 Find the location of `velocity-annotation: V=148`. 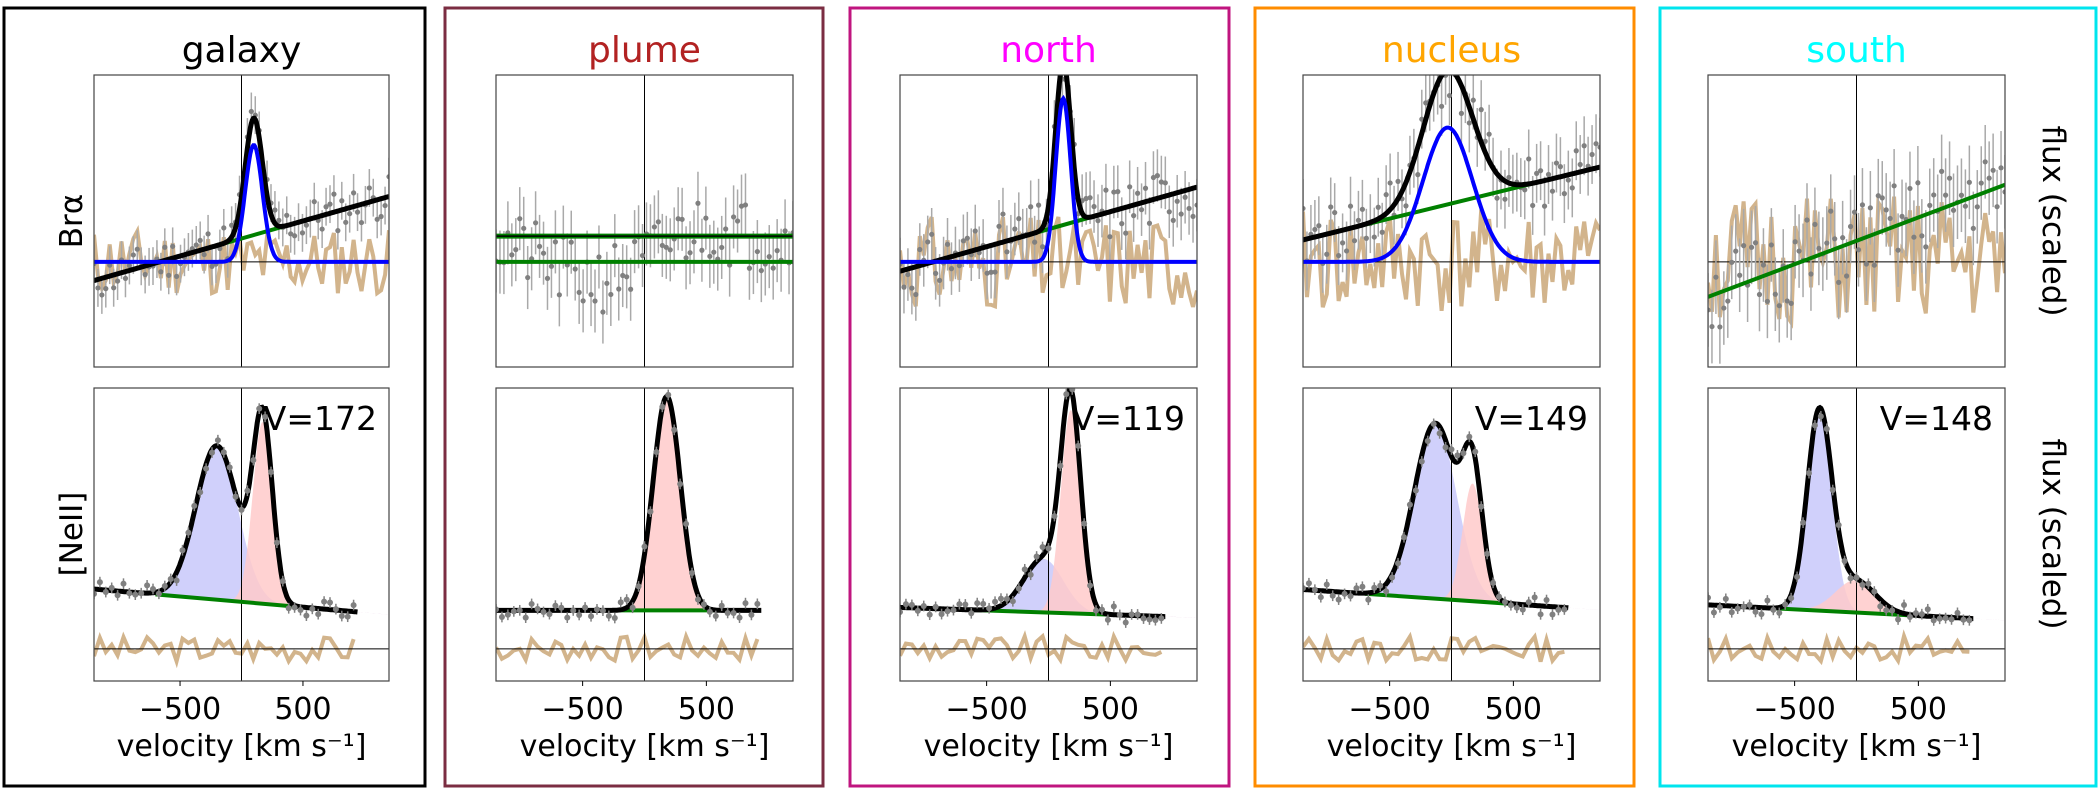

velocity-annotation: V=148 is located at coordinates (1936, 418).